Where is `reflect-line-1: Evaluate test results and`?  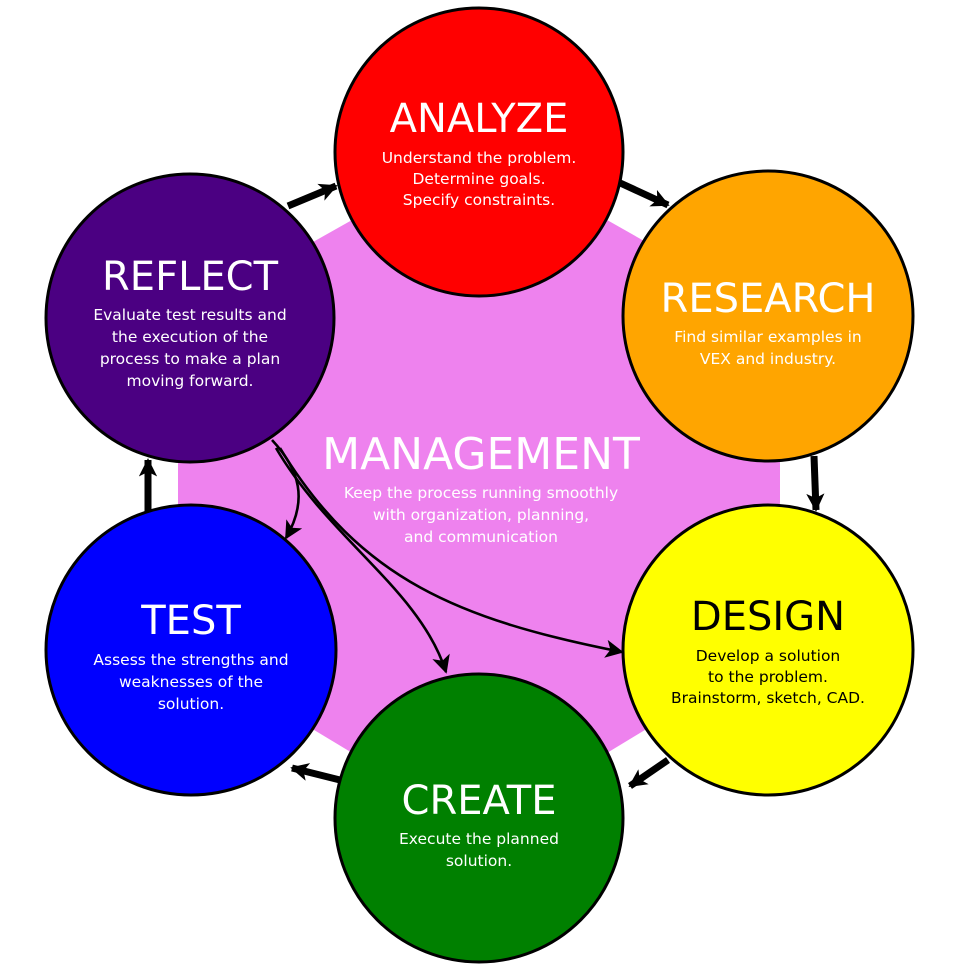 reflect-line-1: Evaluate test results and is located at coordinates (189, 315).